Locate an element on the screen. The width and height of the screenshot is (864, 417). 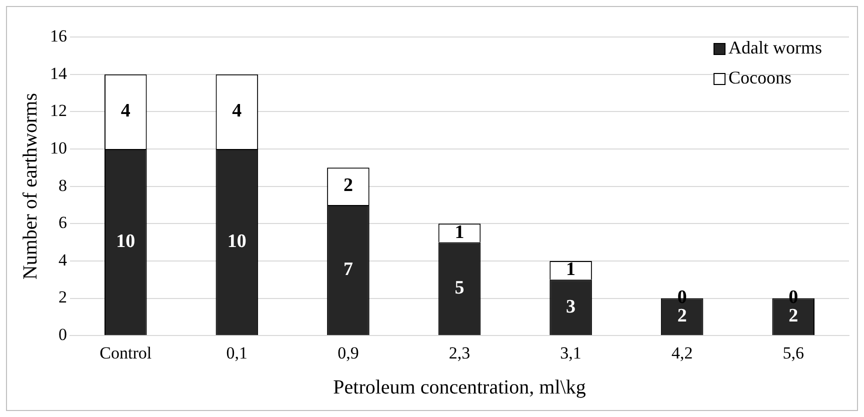
x-tick-label: 2,3 is located at coordinates (459, 352).